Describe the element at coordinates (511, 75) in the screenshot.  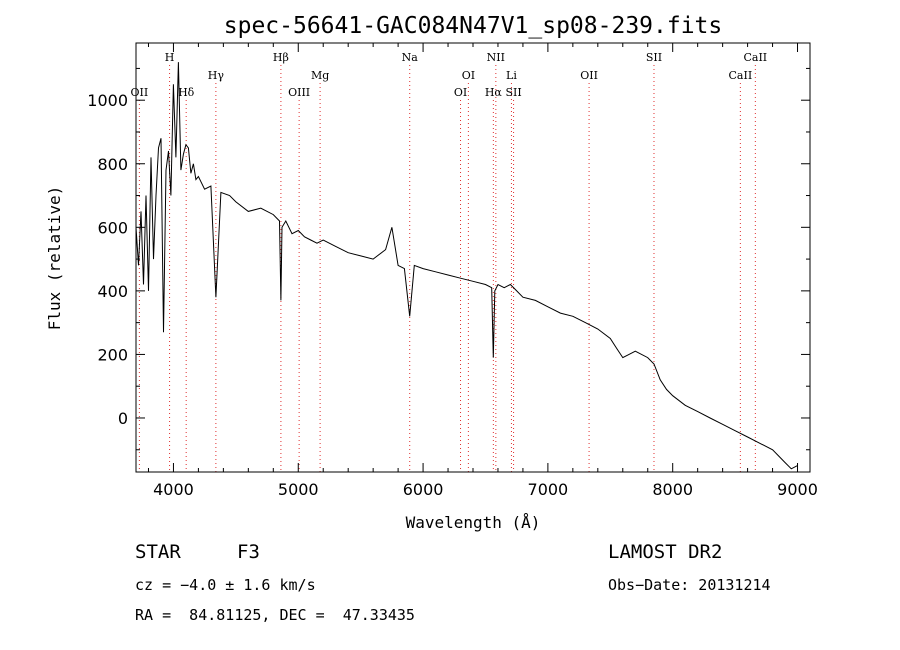
I see `spectral-line-label: Li` at that location.